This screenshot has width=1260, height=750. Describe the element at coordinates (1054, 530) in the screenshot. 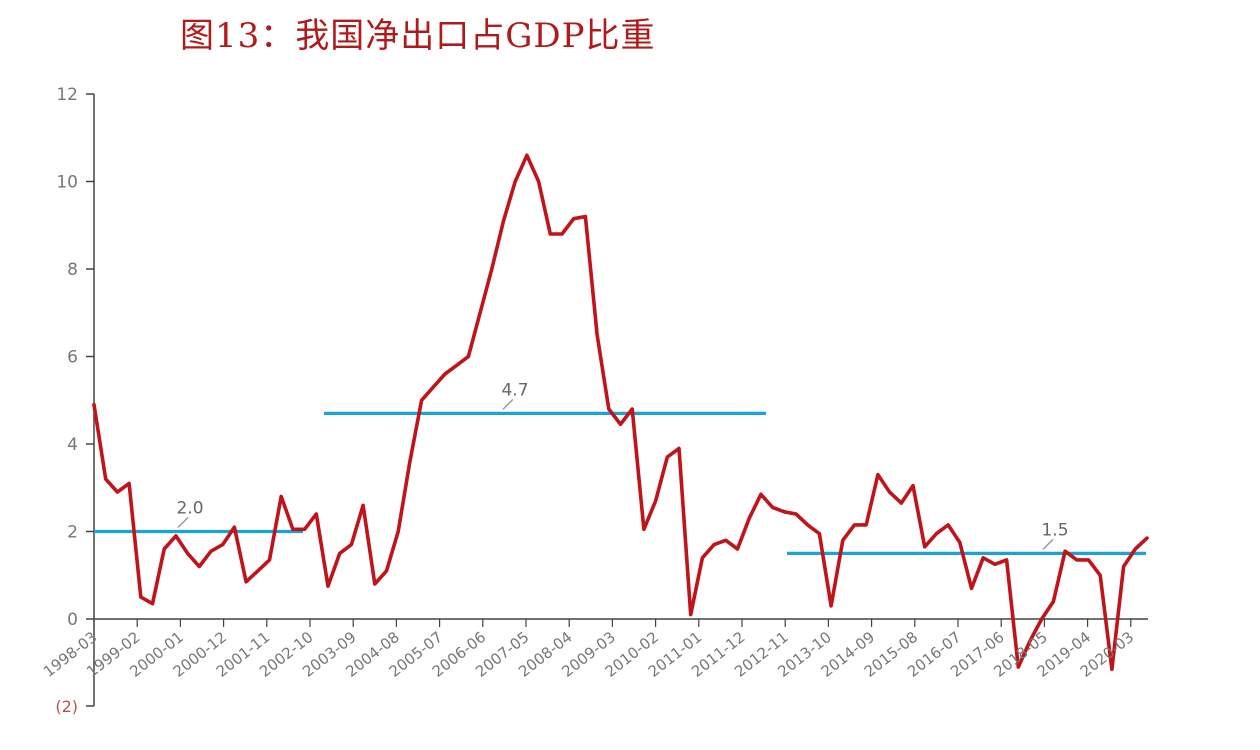

I see `reference-label: 1.5` at that location.